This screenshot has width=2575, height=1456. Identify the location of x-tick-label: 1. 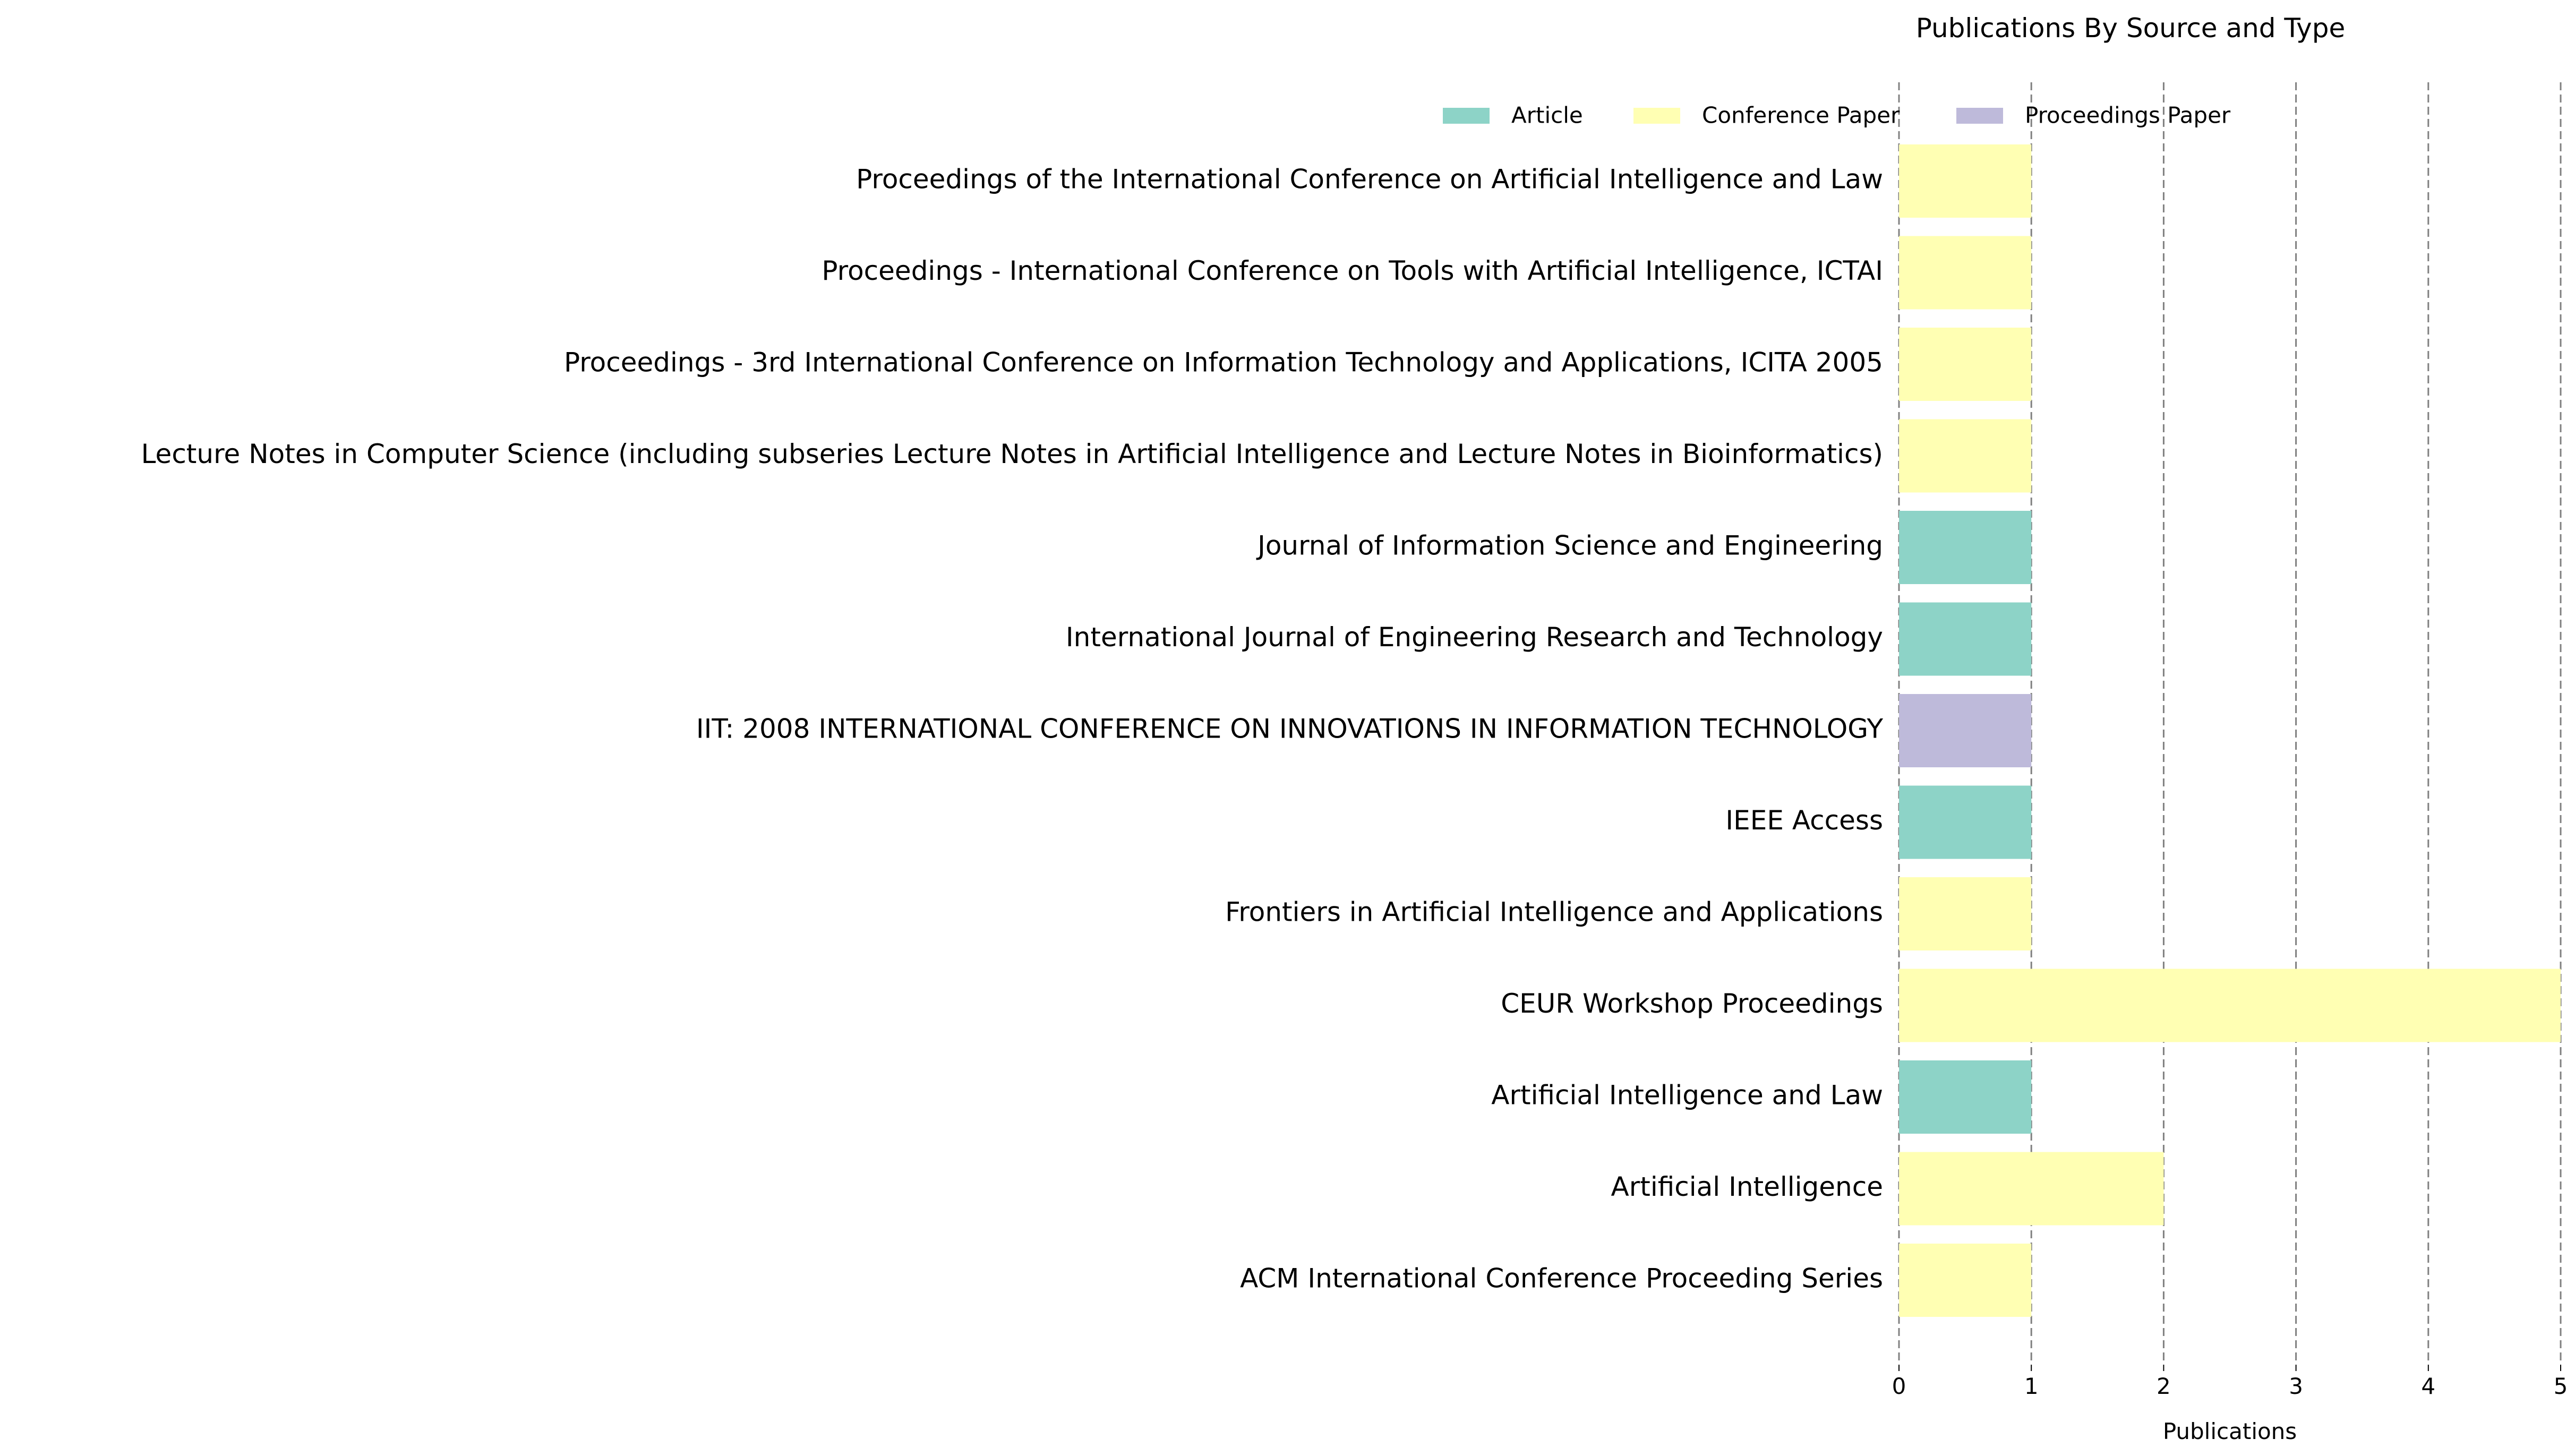
(2031, 1386).